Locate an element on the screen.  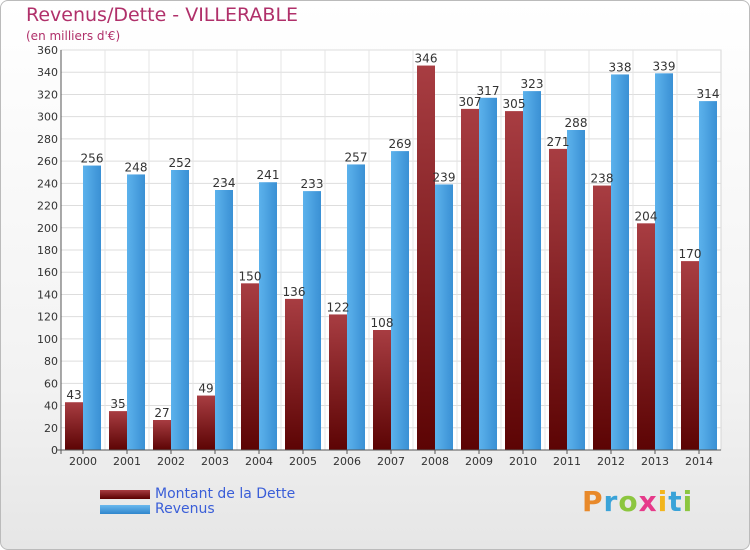
data-label-dette: 43 is located at coordinates (73, 395).